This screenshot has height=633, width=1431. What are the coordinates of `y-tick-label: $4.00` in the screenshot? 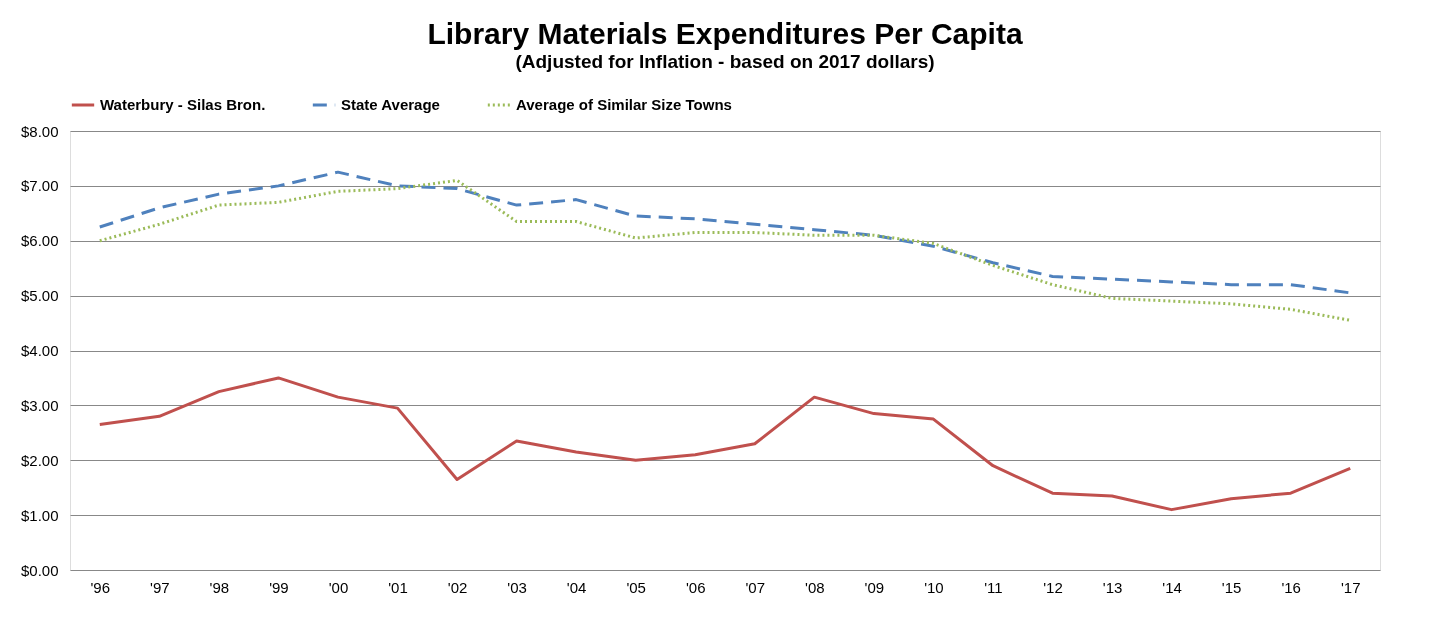 It's located at (39, 350).